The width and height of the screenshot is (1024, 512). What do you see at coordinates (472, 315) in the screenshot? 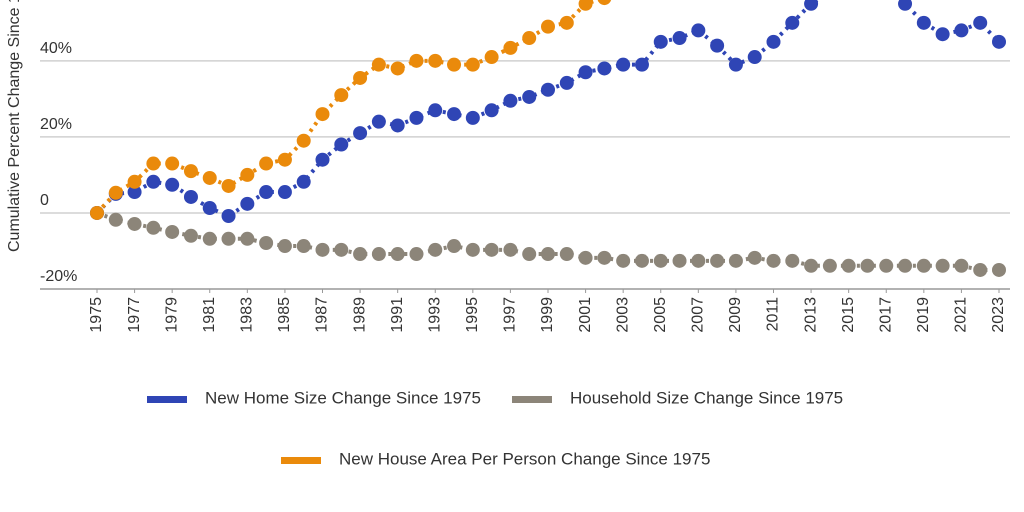
I see `x-tick-label: 1995` at bounding box center [472, 315].